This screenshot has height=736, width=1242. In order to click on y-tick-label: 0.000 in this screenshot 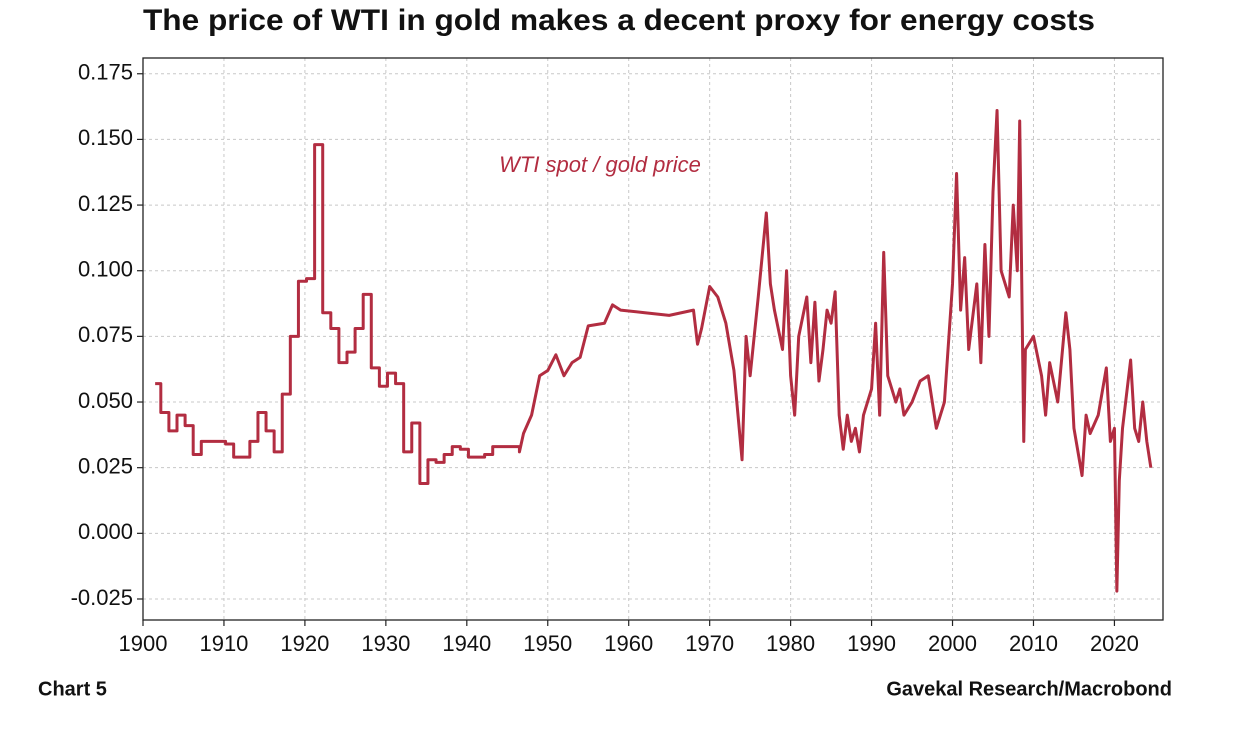, I will do `click(105, 531)`.